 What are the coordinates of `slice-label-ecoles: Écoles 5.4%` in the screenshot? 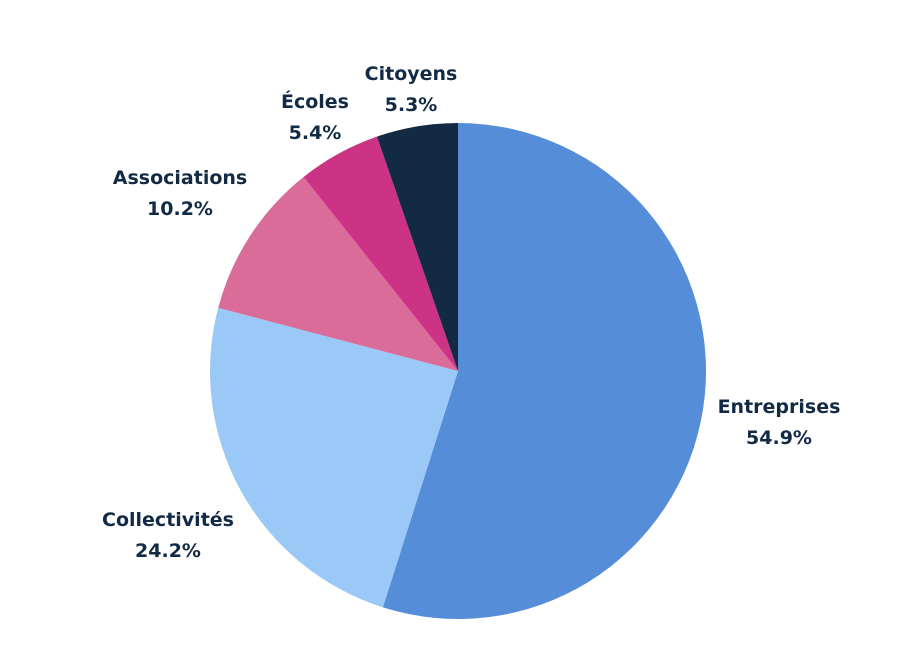 It's located at (315, 118).